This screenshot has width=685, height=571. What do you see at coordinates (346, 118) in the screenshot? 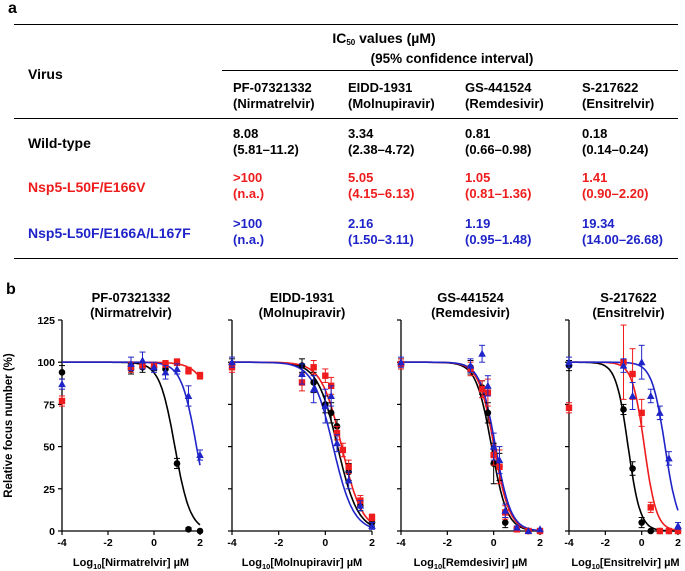
I see `header-bottom-rule` at bounding box center [346, 118].